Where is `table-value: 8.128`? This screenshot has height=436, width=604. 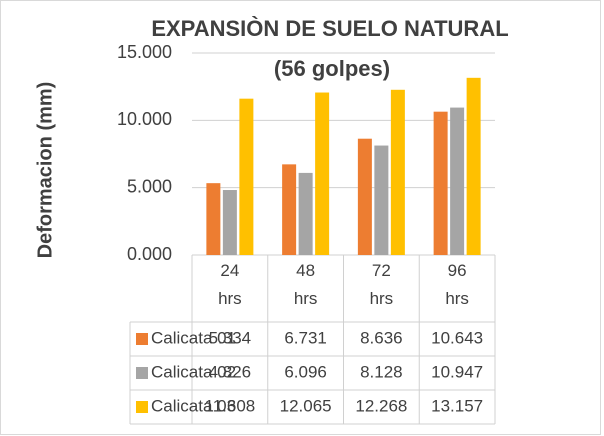 table-value: 8.128 is located at coordinates (381, 371).